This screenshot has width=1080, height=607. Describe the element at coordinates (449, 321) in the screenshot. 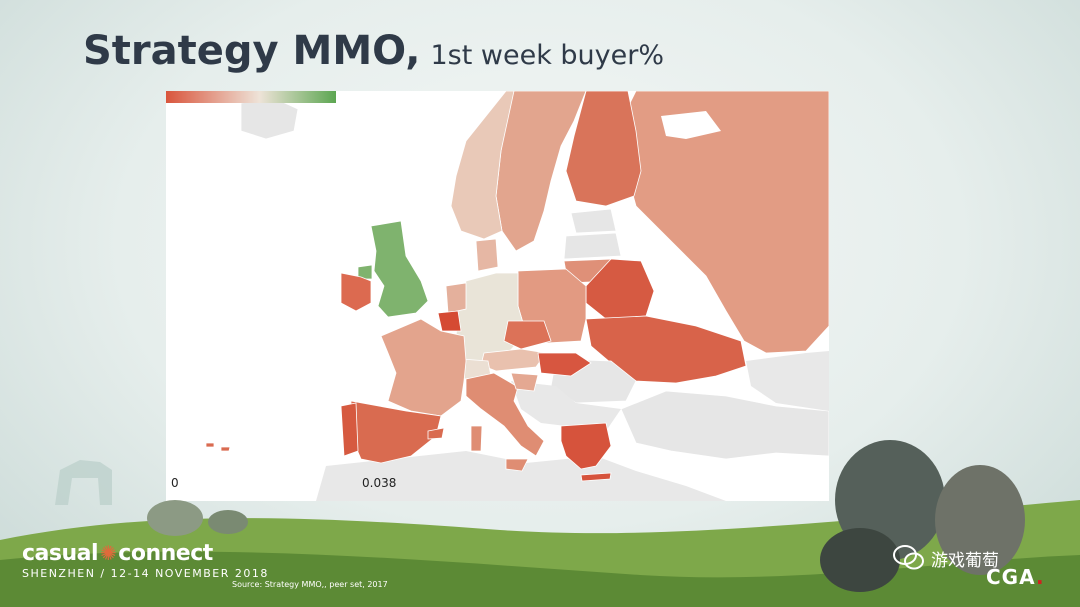

I see `map-country-belgium` at that location.